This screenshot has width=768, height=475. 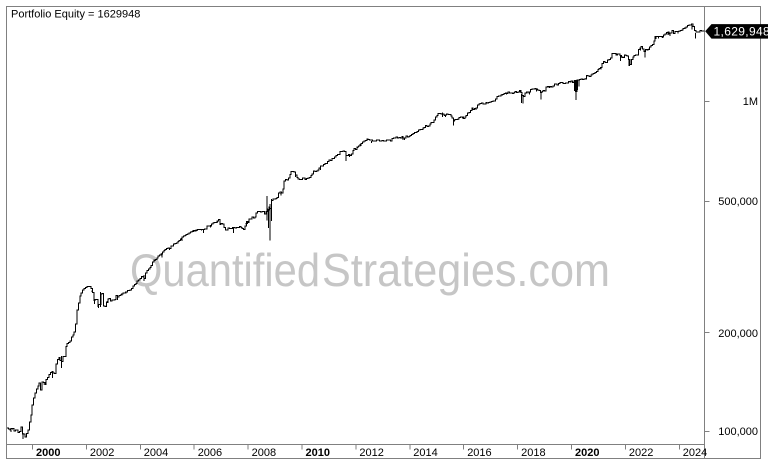 I want to click on svg-text: 2022, so click(x=641, y=453).